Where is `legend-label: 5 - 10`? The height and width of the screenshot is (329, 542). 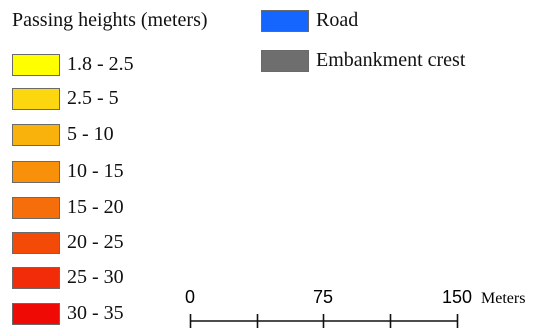 legend-label: 5 - 10 is located at coordinates (90, 134).